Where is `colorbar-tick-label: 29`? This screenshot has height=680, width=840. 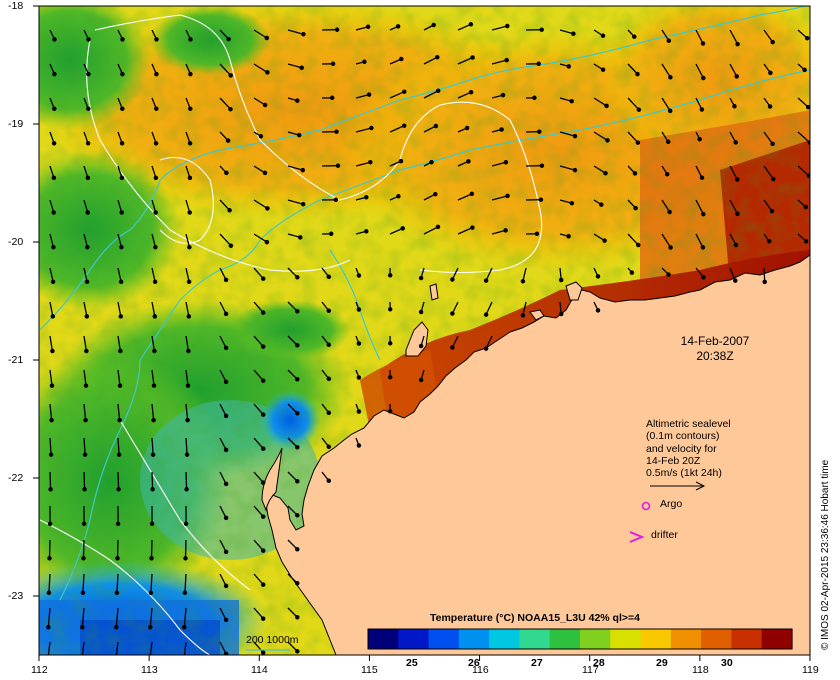
colorbar-tick-label: 29 is located at coordinates (662, 663).